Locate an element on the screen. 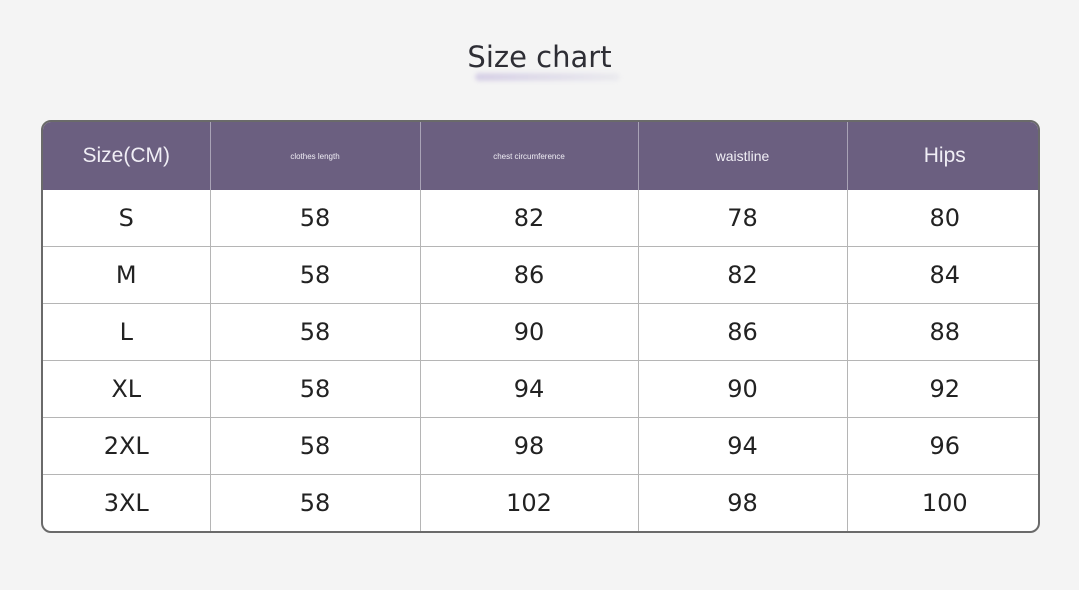 The image size is (1079, 590). cell-hips: 84 is located at coordinates (942, 274).